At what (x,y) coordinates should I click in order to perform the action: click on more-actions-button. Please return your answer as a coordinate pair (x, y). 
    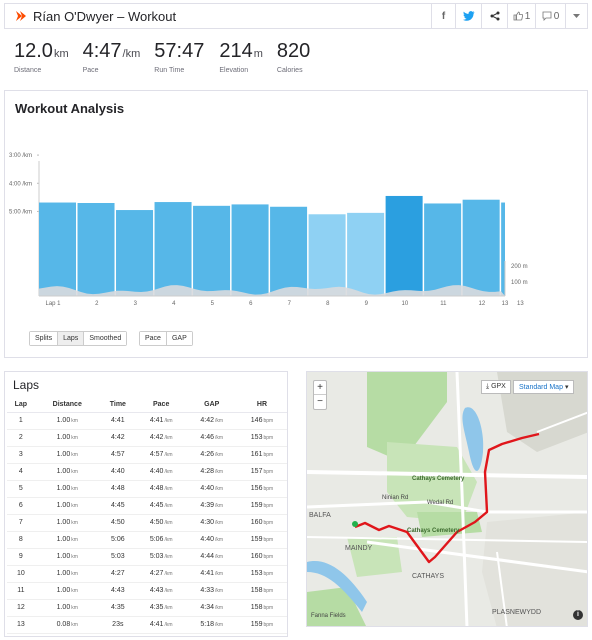
    Looking at the image, I should click on (576, 16).